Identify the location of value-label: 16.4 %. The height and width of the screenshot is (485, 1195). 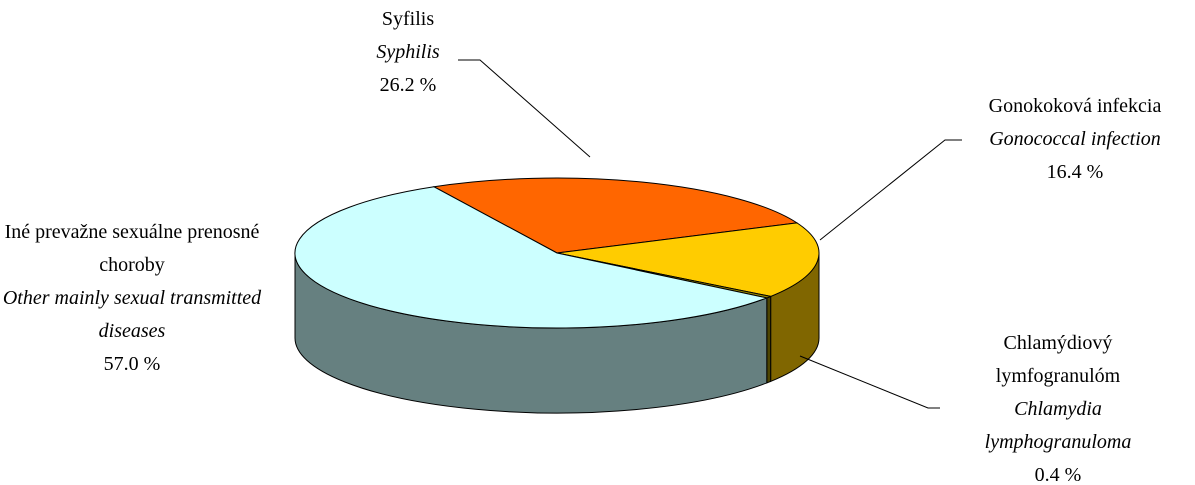
(1075, 172).